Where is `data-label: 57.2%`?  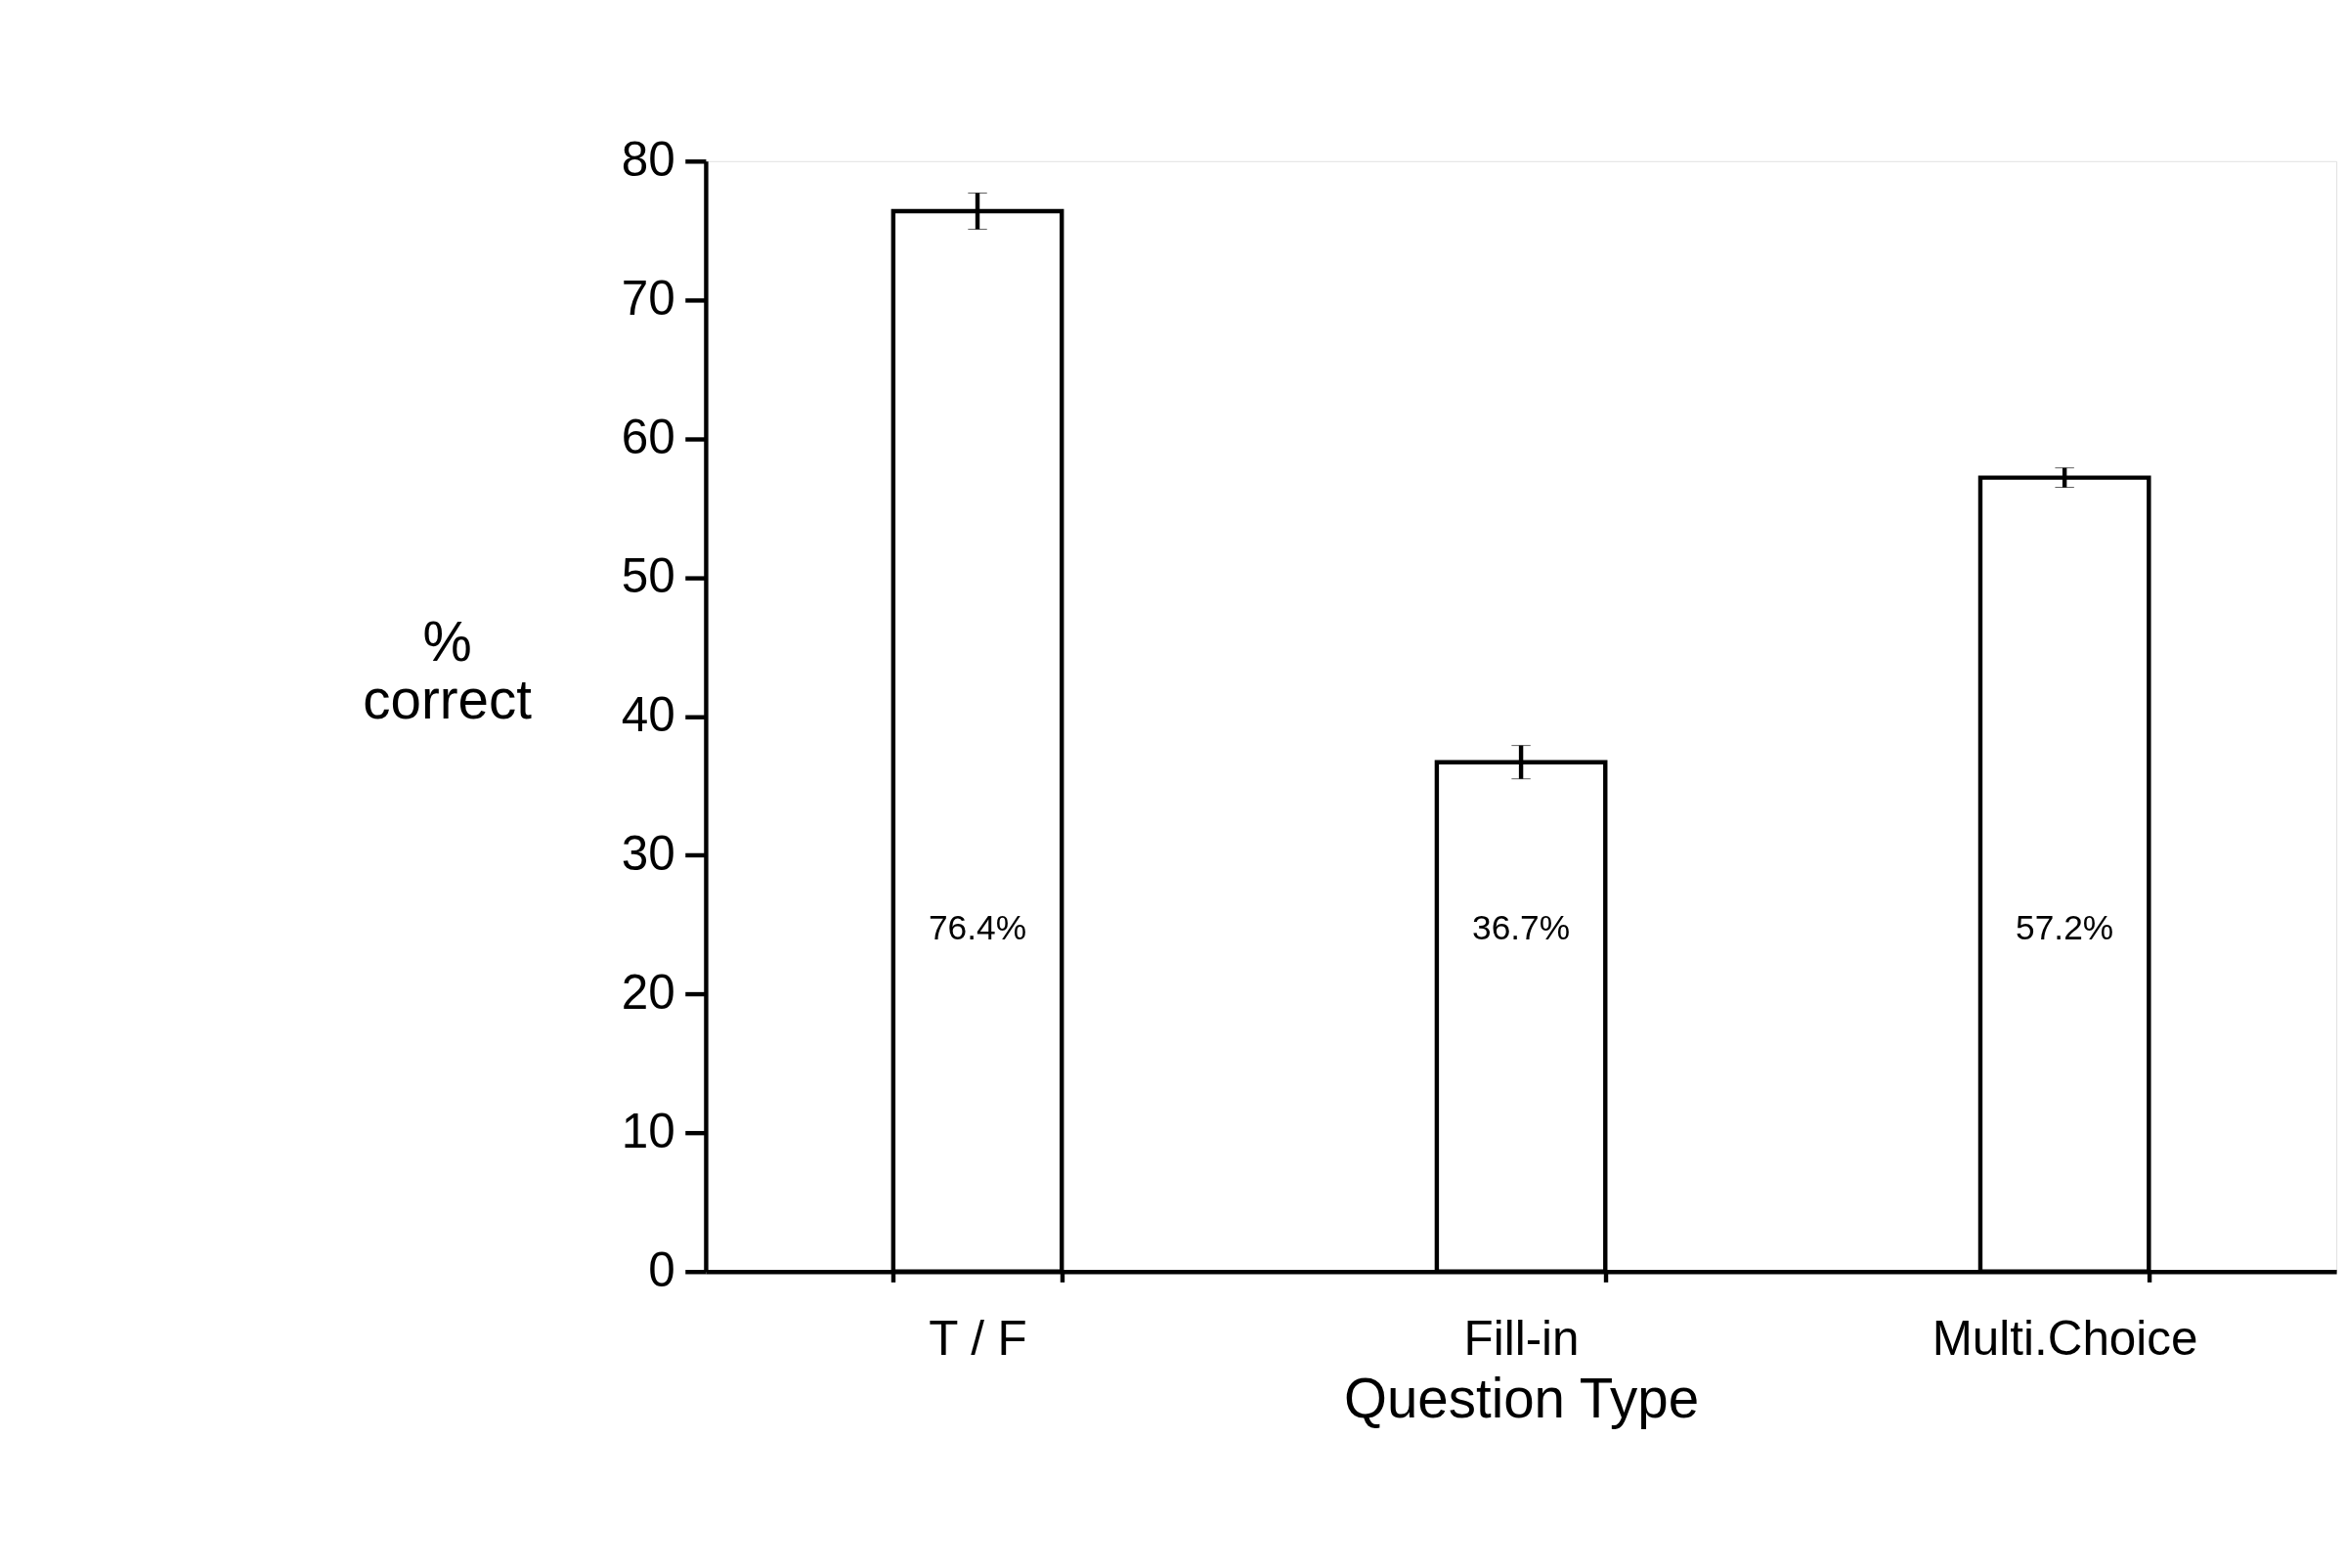
data-label: 57.2% is located at coordinates (2065, 927).